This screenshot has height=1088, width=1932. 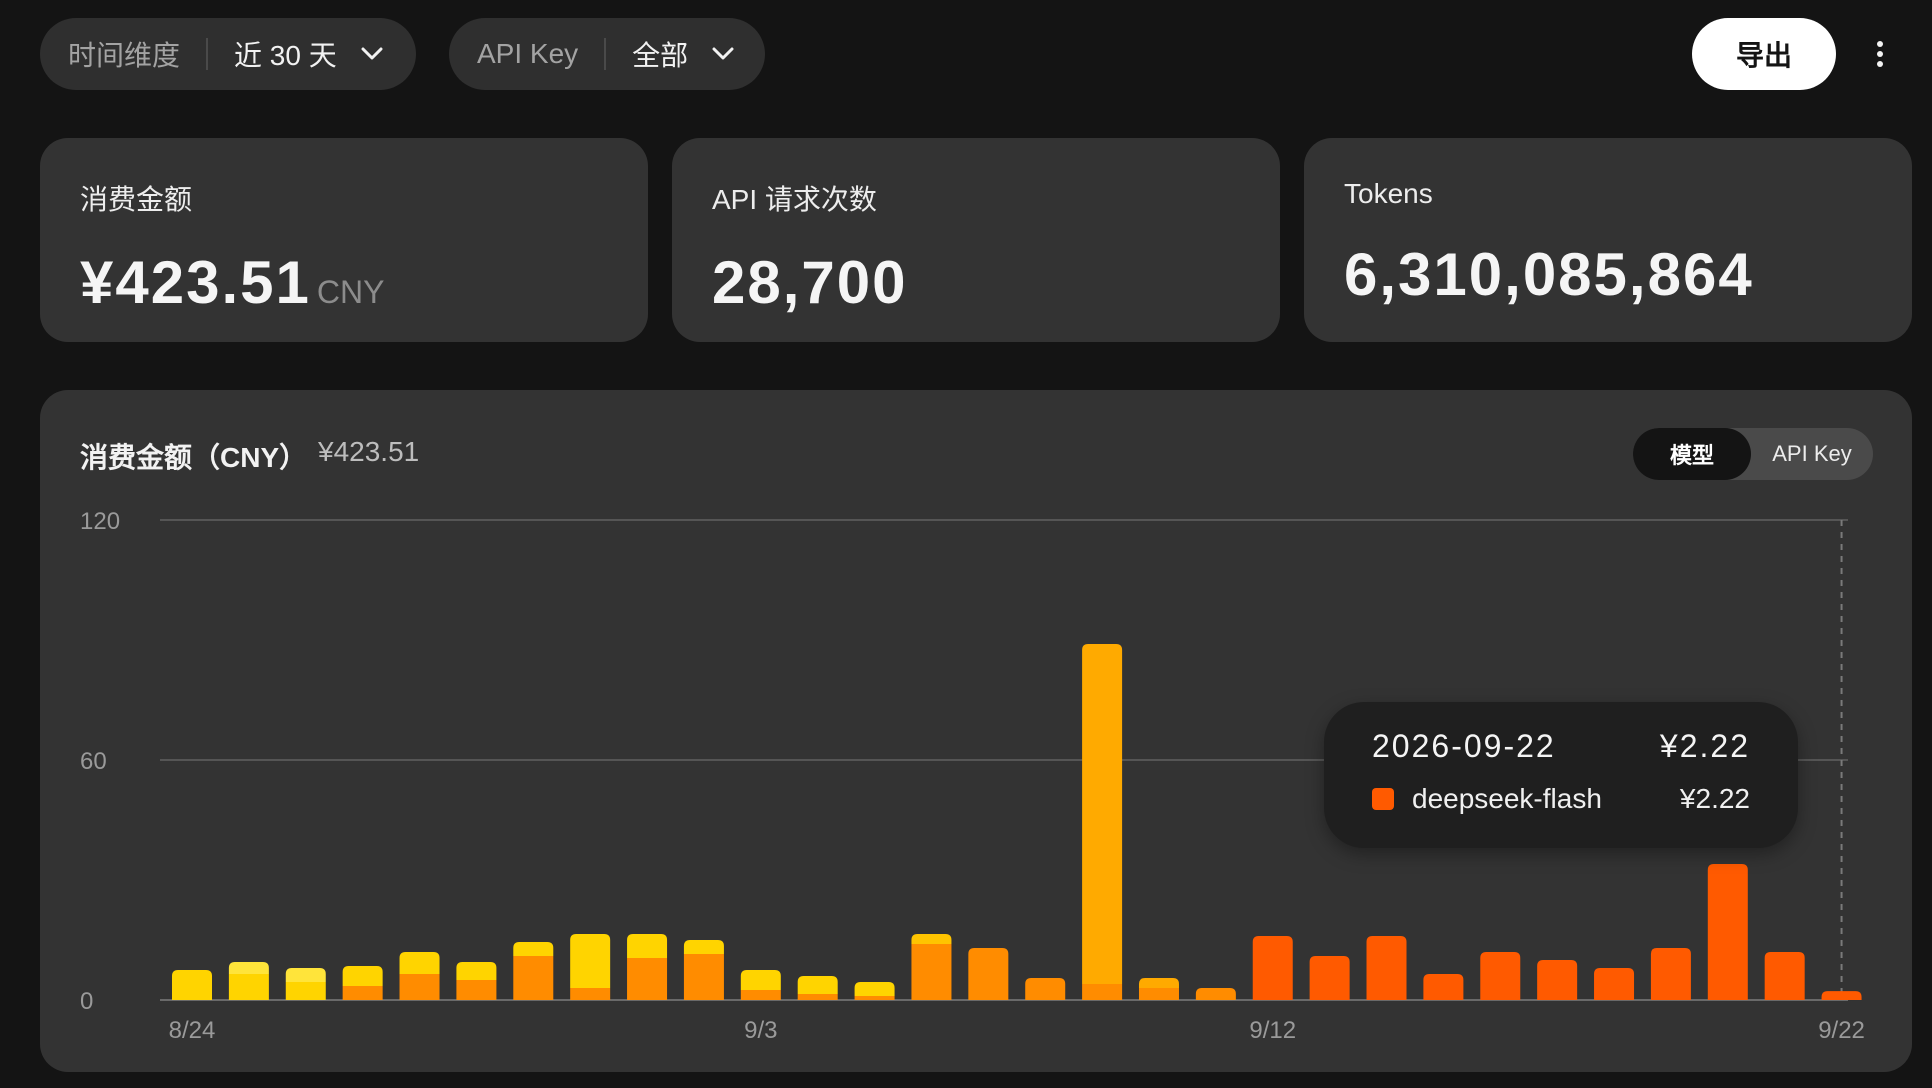 I want to click on api-key-filter-label: API Key, so click(x=528, y=53).